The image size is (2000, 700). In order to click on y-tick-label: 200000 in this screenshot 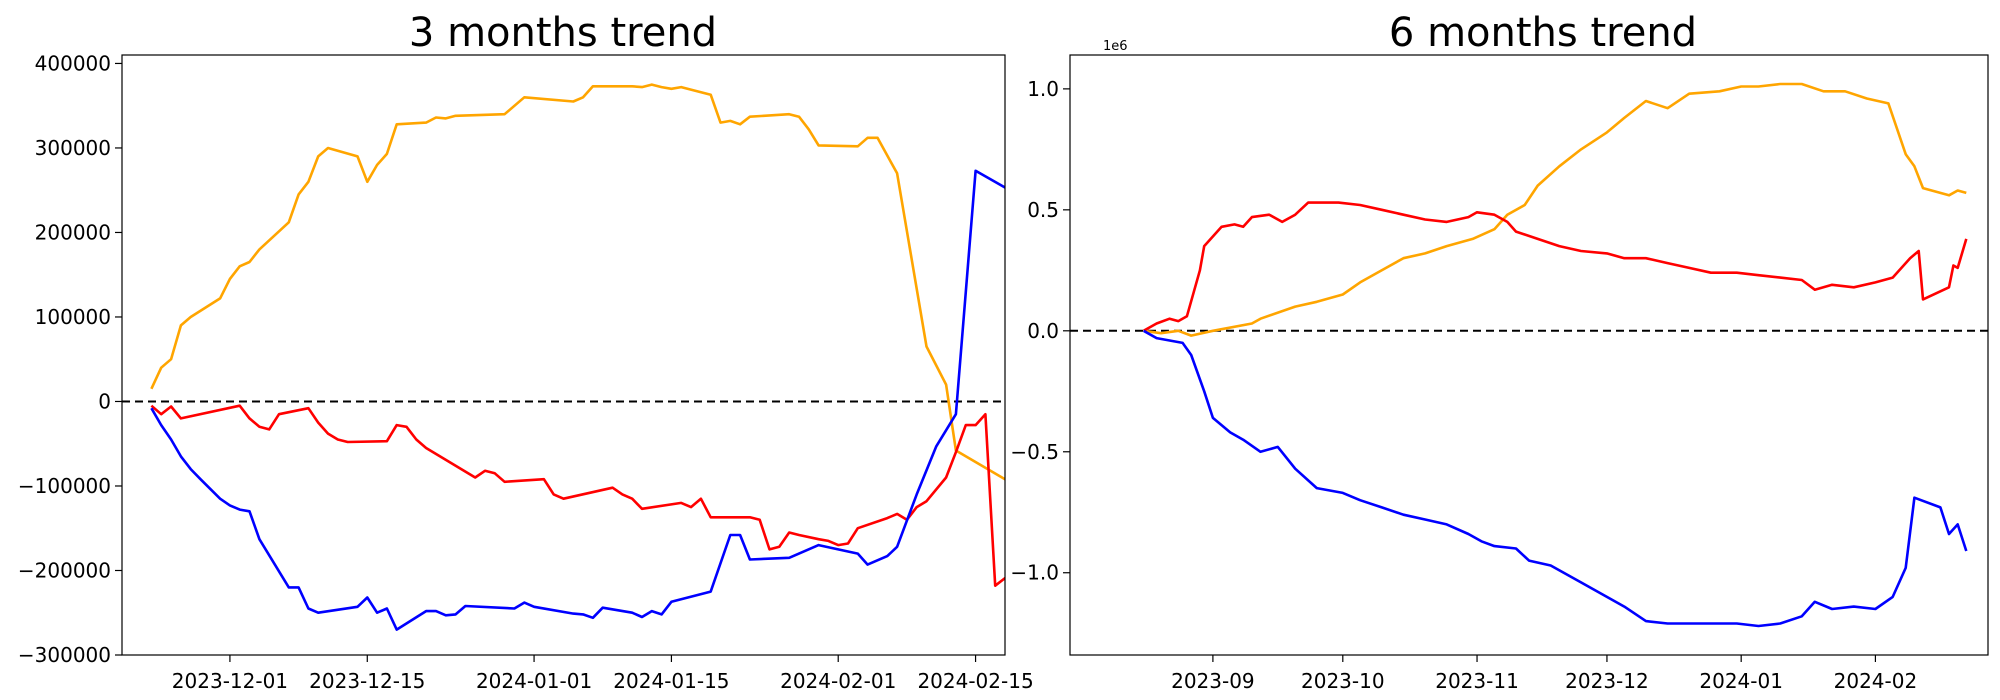, I will do `click(73, 232)`.